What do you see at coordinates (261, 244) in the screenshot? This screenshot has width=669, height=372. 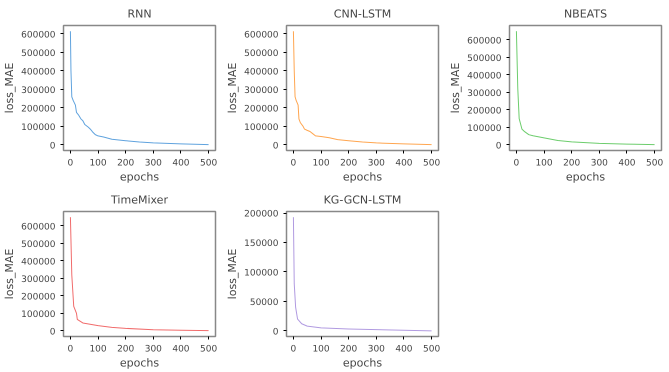 I see `y-tick-label: 150000` at bounding box center [261, 244].